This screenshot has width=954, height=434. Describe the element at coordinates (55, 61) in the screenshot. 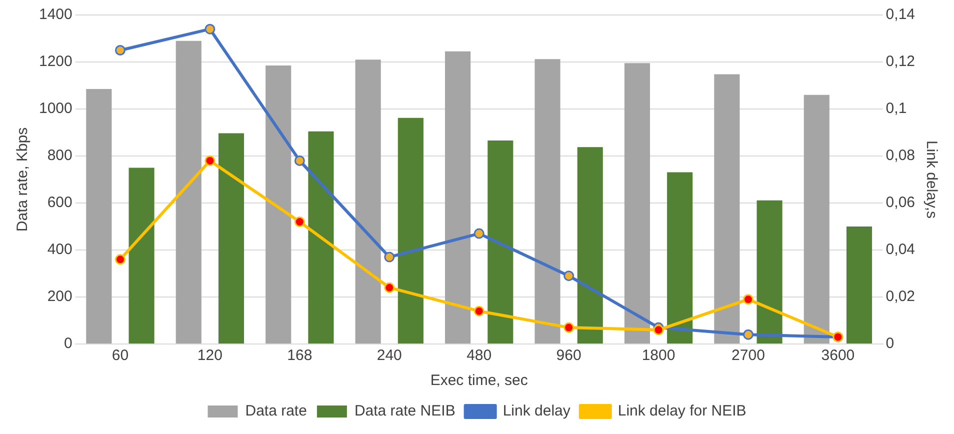

I see `y-tick-label: 1200` at that location.